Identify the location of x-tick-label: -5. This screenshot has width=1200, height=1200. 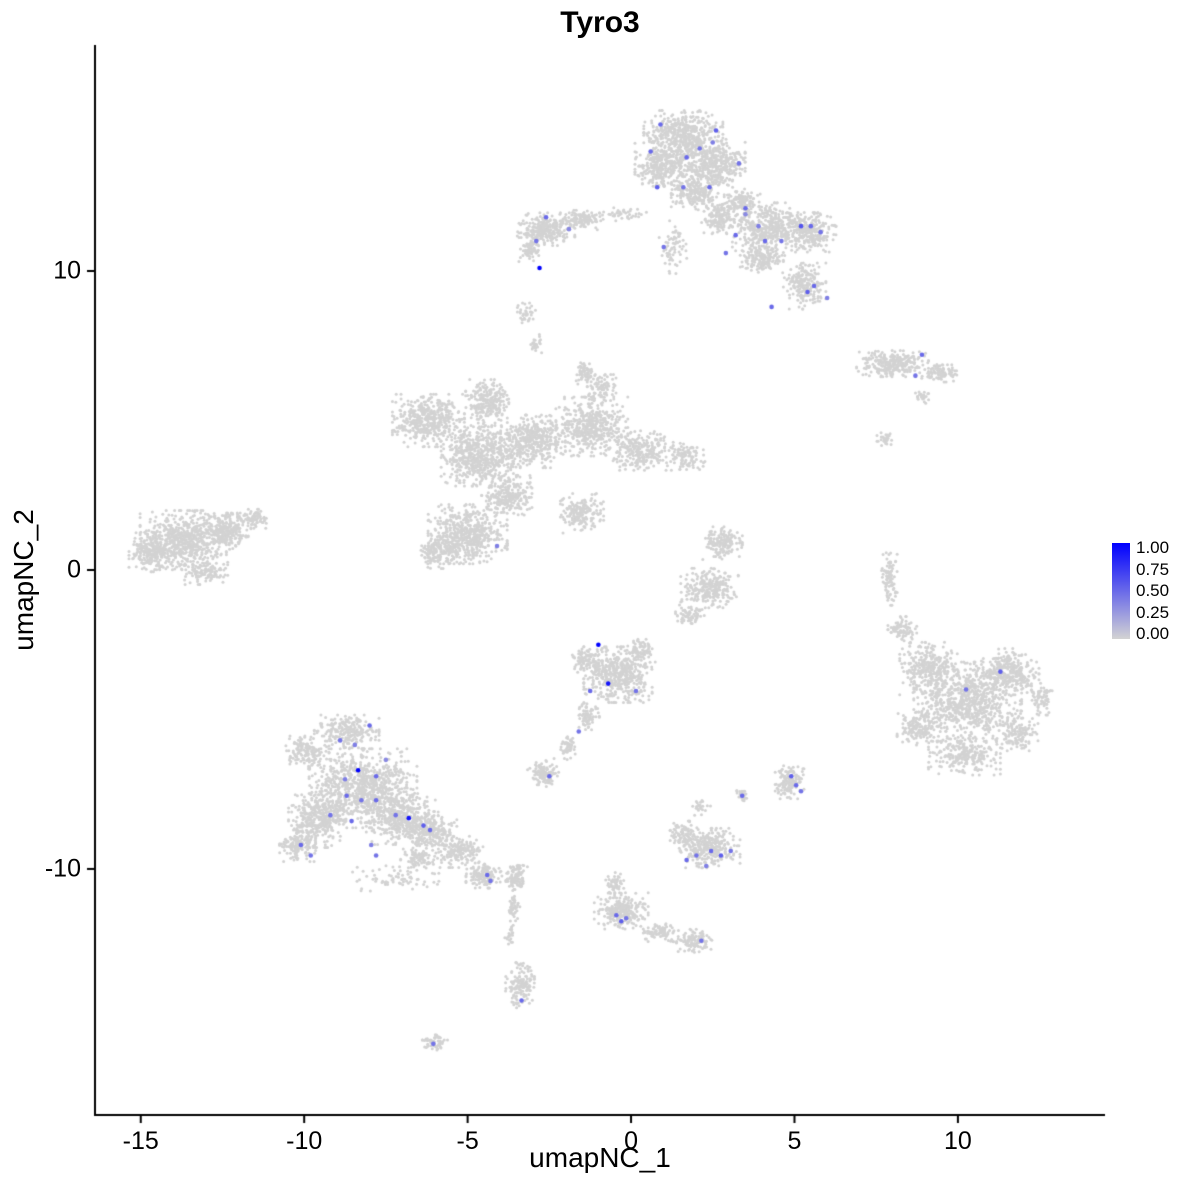
(467, 1141).